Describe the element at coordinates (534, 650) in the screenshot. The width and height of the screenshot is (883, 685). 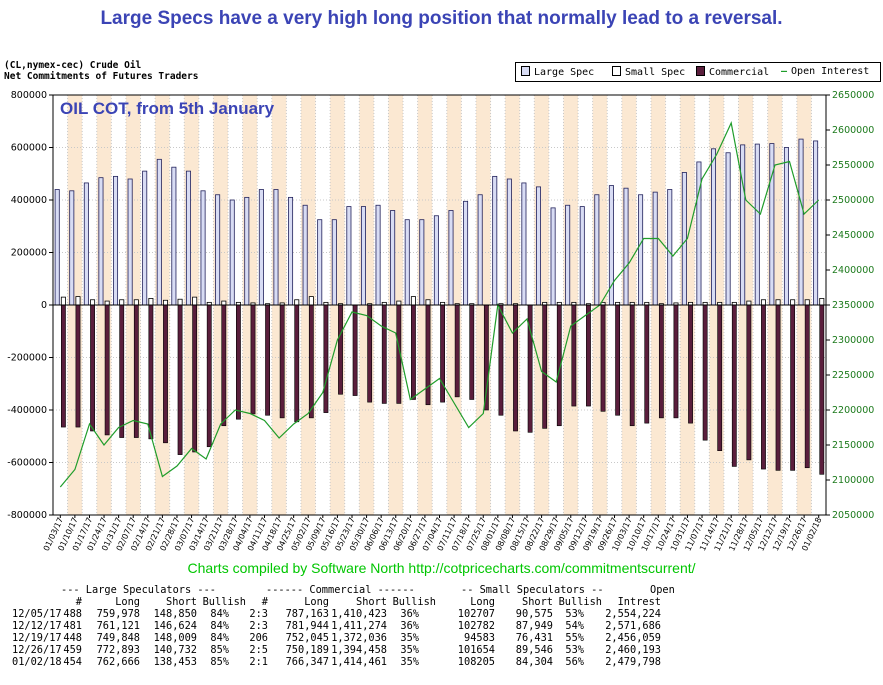
I see `table-cell-s-short: 89,546` at that location.